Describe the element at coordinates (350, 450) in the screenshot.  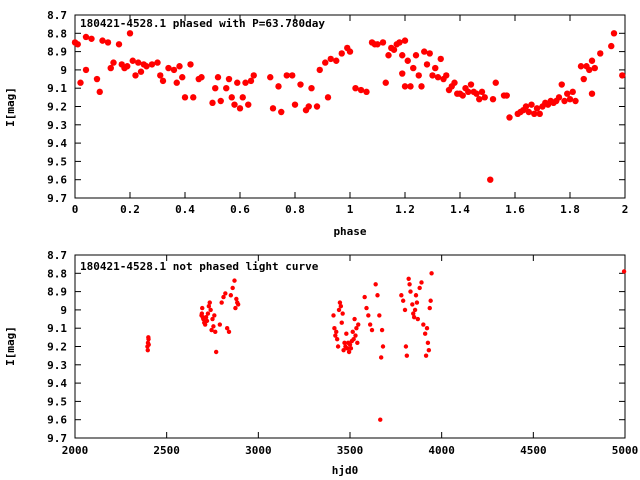
I see `x-tick-label: 3500` at that location.